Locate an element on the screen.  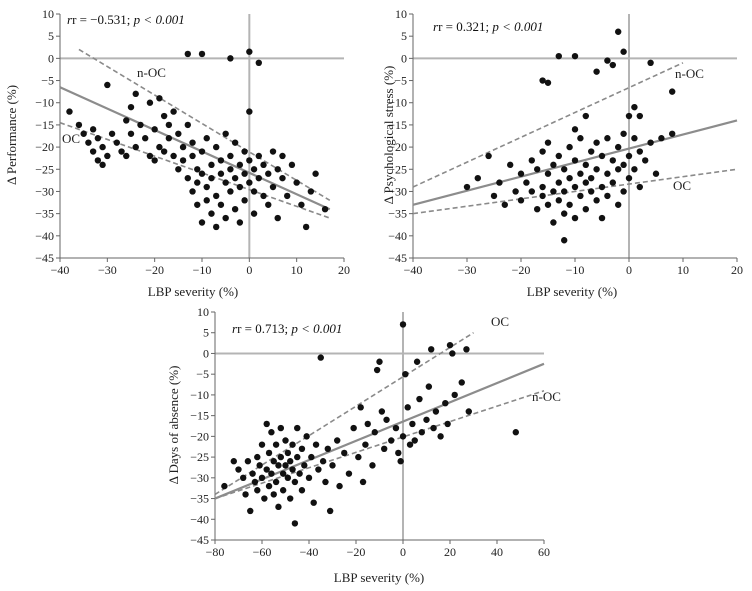
y-axis-label: Δ Days of absence (%) is located at coordinates (173, 425).